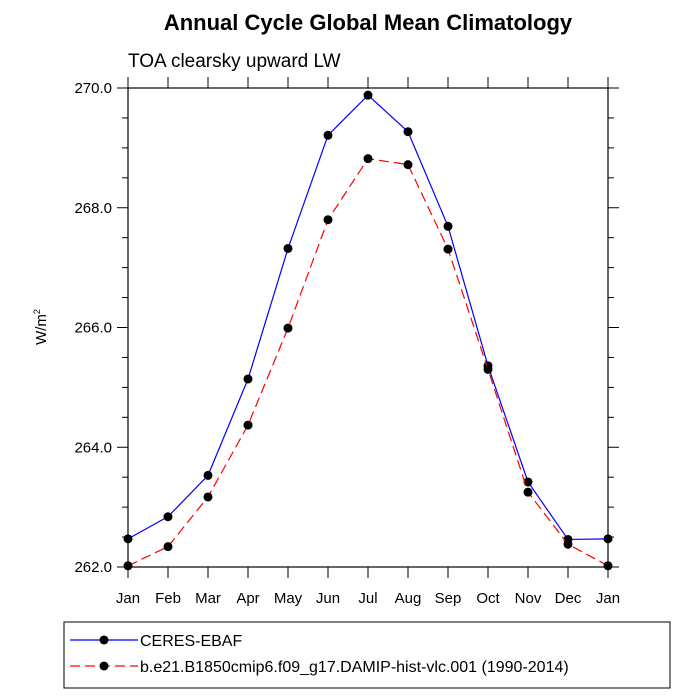 This screenshot has height=700, width=700. Describe the element at coordinates (568, 598) in the screenshot. I see `x-tick-label: Dec` at that location.